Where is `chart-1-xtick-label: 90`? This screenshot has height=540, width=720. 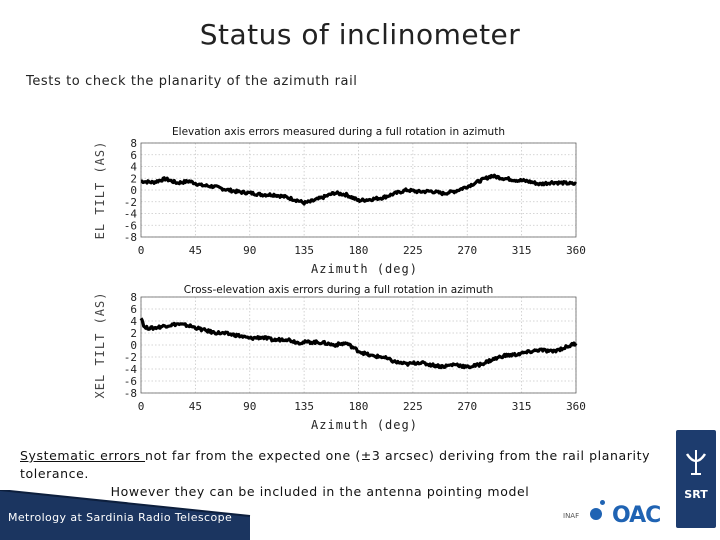 chart-1-xtick-label: 90 is located at coordinates (249, 250).